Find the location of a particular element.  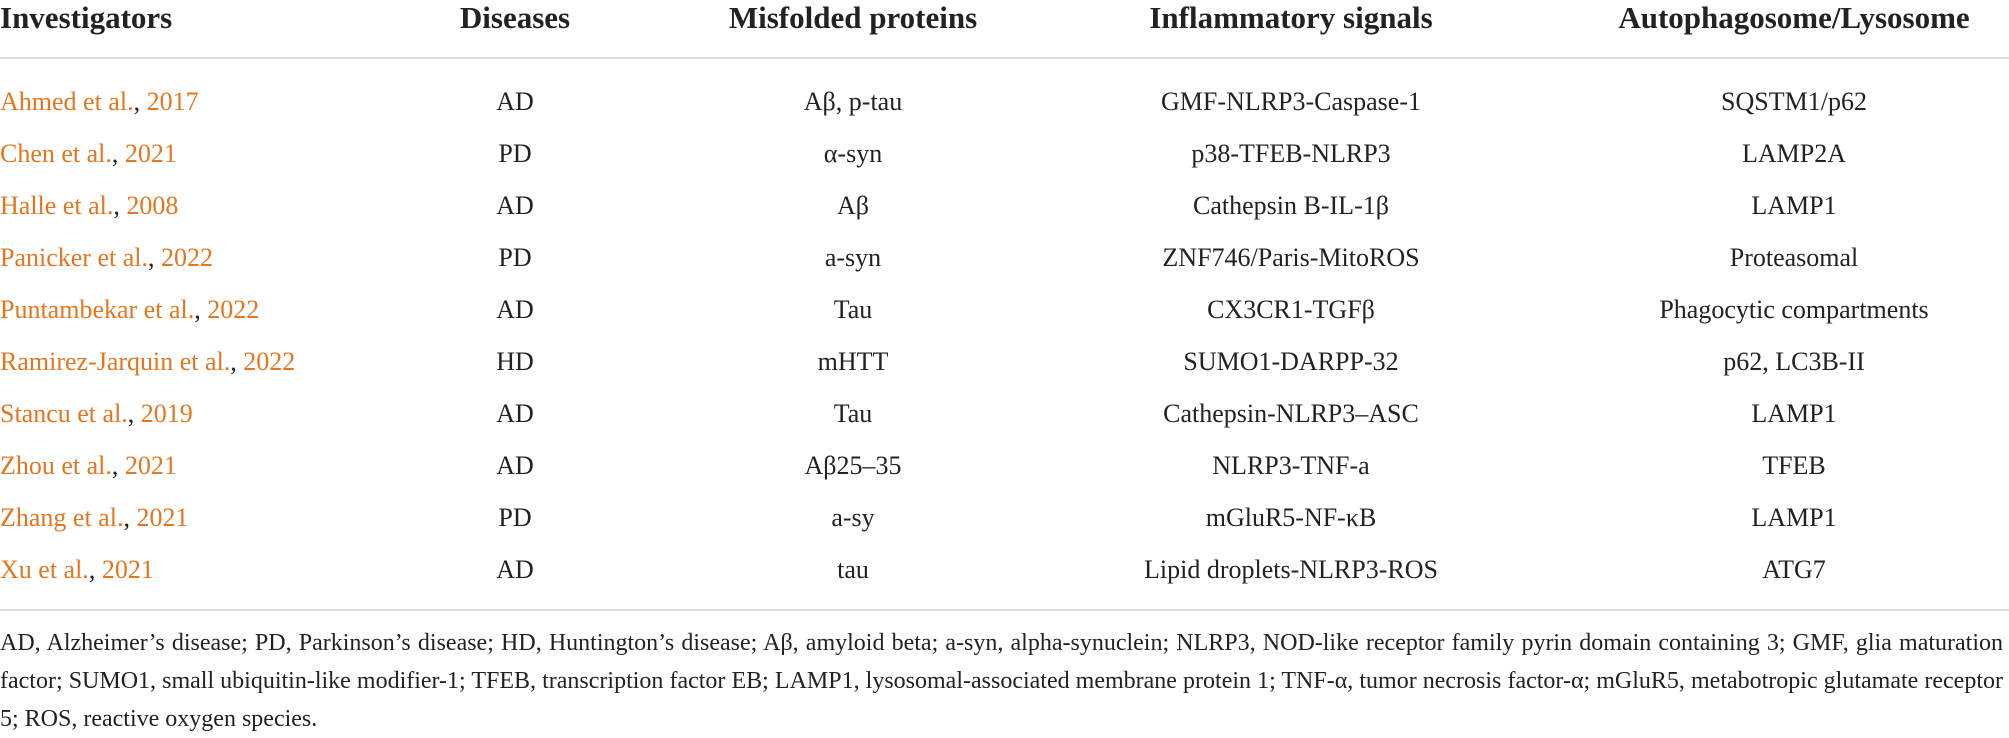

investigator-cell: Ramirez-Jarquin et al., 2022 is located at coordinates (147, 362).